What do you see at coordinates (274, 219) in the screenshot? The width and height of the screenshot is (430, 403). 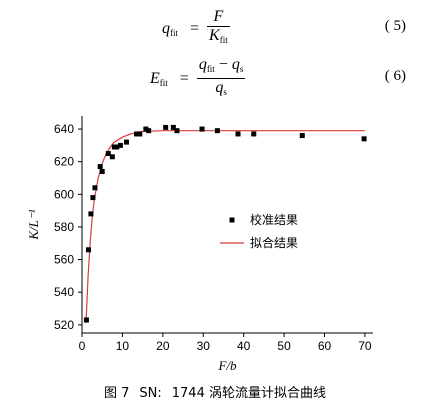 I see `legend-label-calibration: 校准结果` at bounding box center [274, 219].